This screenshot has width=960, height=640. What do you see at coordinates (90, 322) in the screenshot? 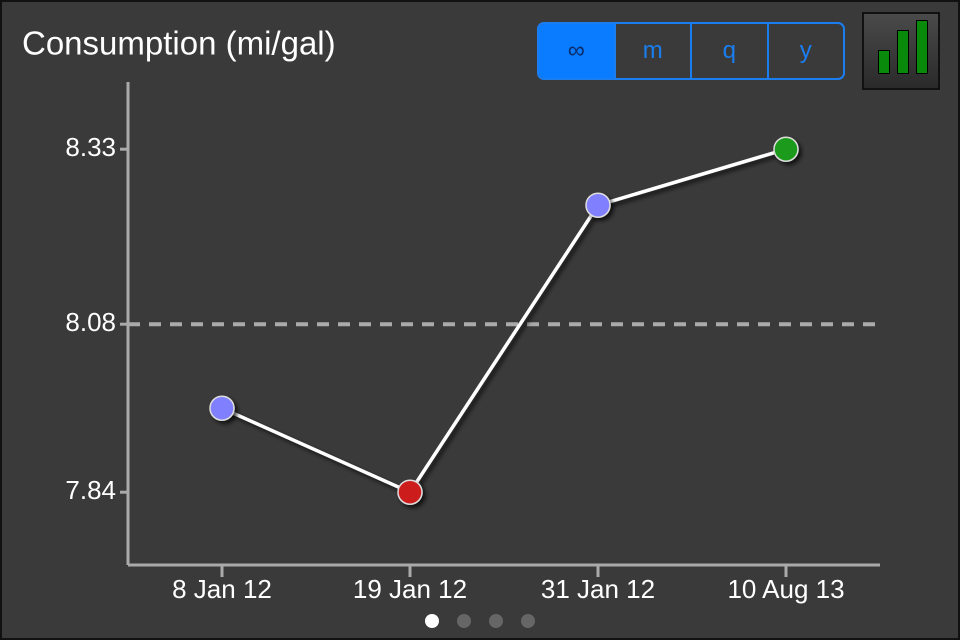
I see `y-tick-label: 8.08` at bounding box center [90, 322].